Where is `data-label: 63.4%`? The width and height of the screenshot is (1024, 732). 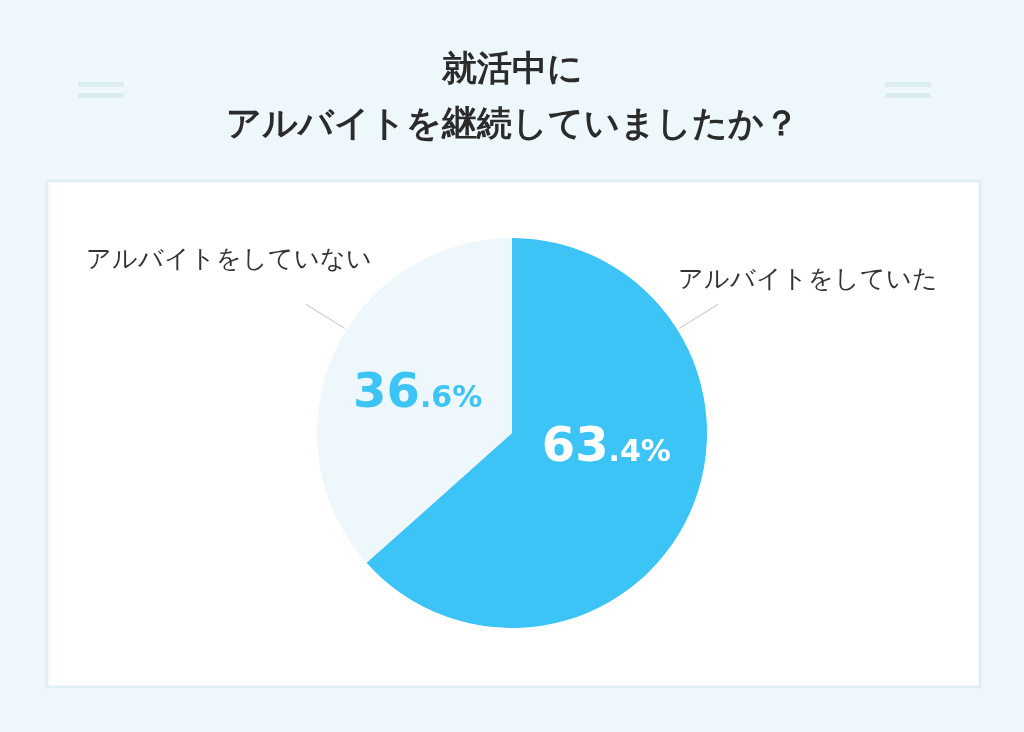
data-label: 63.4% is located at coordinates (606, 443).